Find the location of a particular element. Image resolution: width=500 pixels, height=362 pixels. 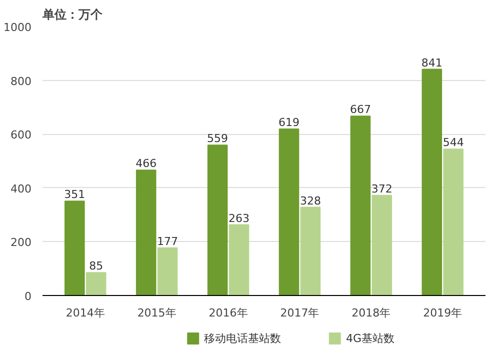

data-label: 177 is located at coordinates (167, 241).